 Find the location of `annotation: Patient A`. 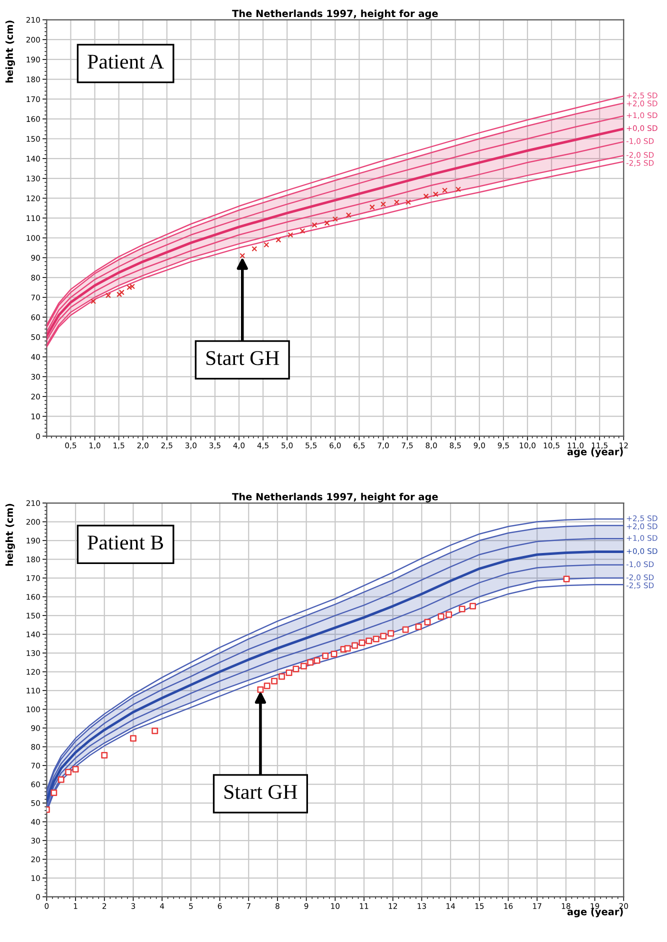

annotation: Patient A is located at coordinates (126, 61).